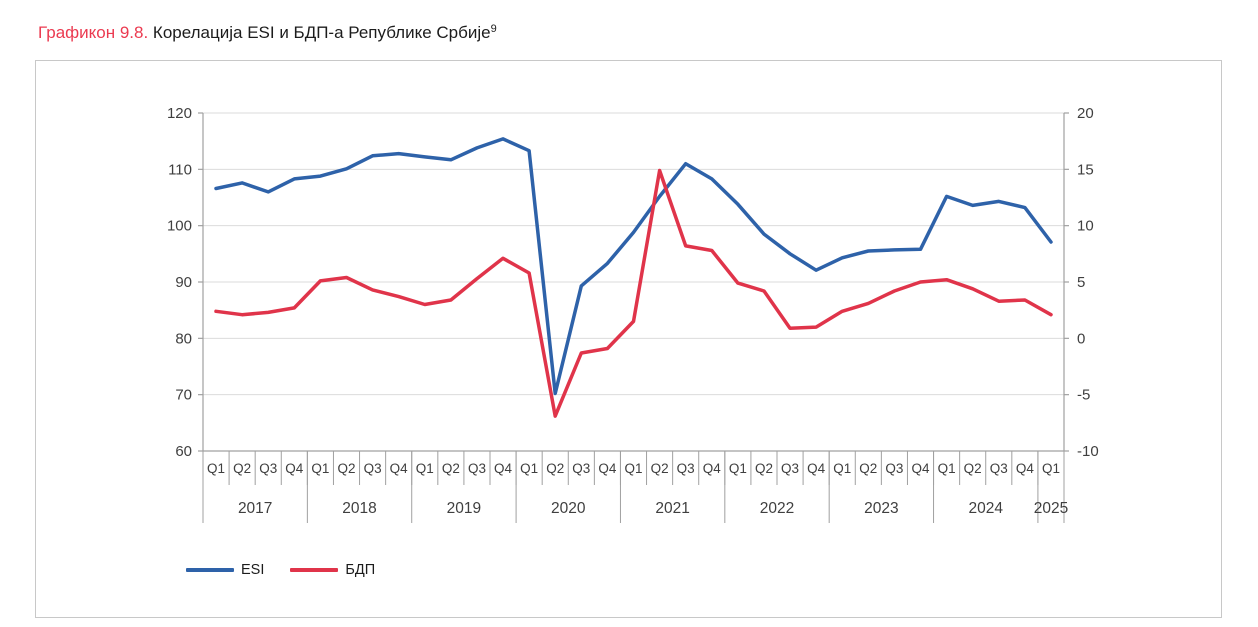  I want to click on esi-line-swatch, so click(210, 570).